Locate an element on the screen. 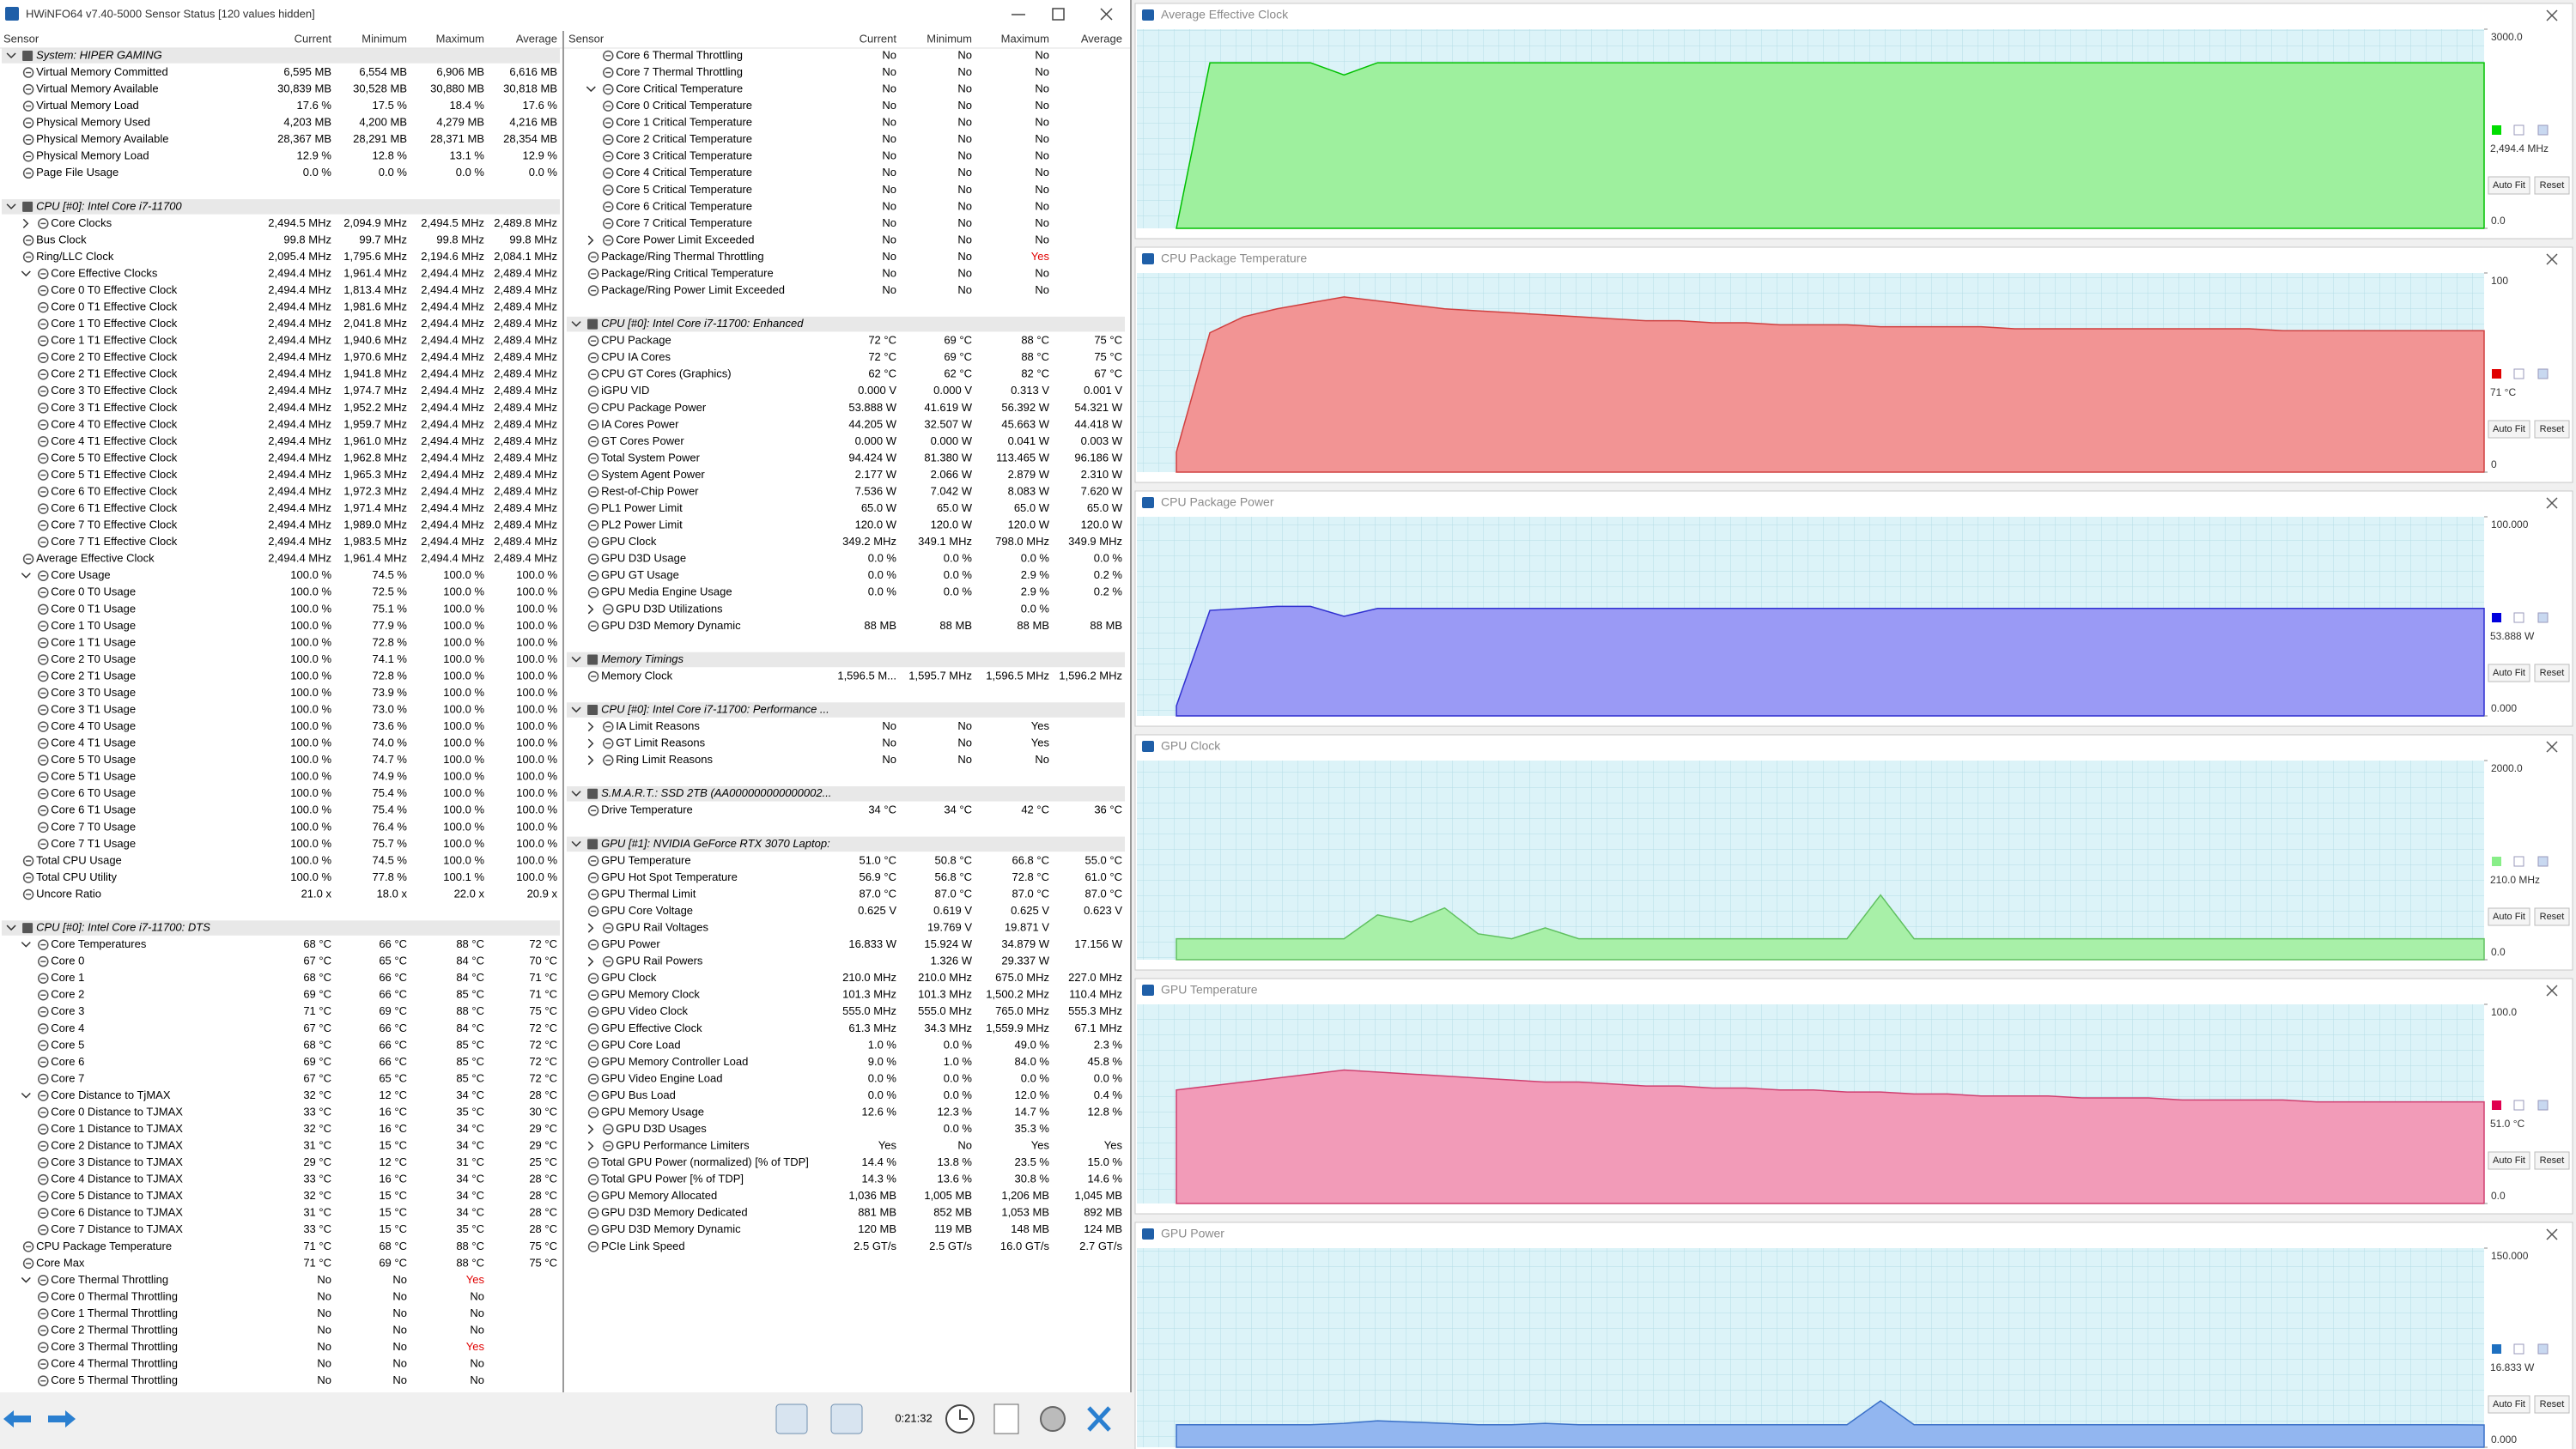 The height and width of the screenshot is (1449, 2576). sensor-value: 0.001 V is located at coordinates (1103, 390).